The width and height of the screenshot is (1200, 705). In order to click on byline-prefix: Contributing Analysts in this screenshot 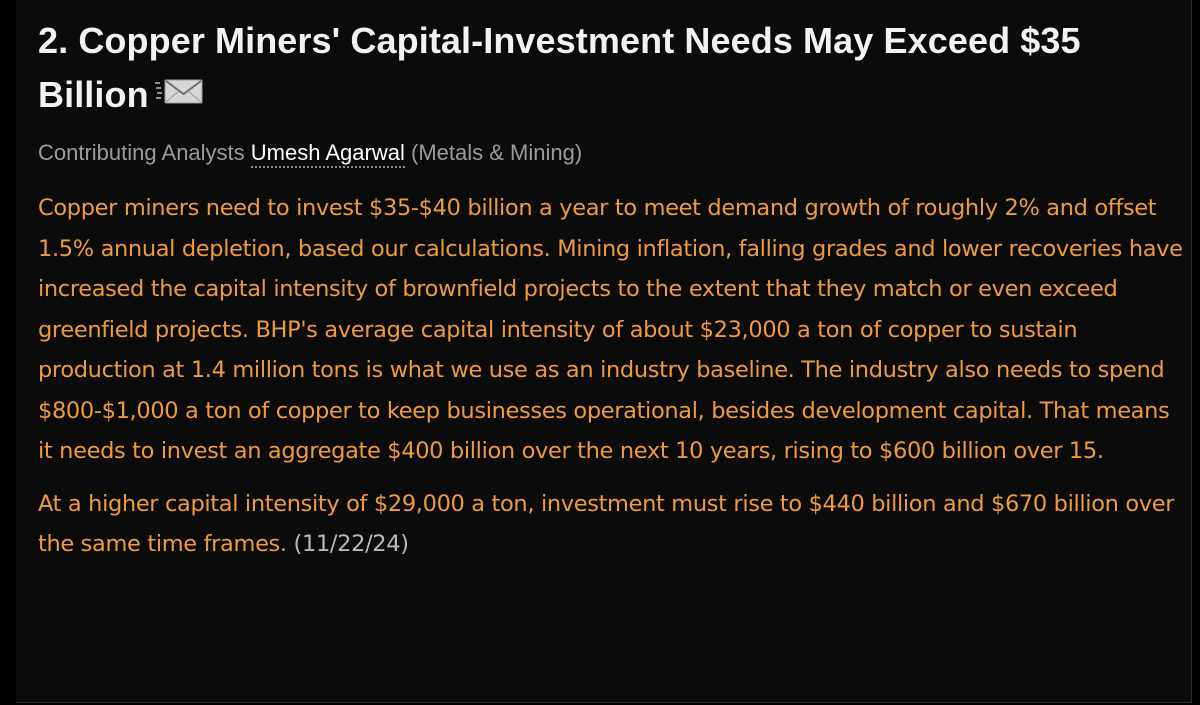, I will do `click(141, 153)`.